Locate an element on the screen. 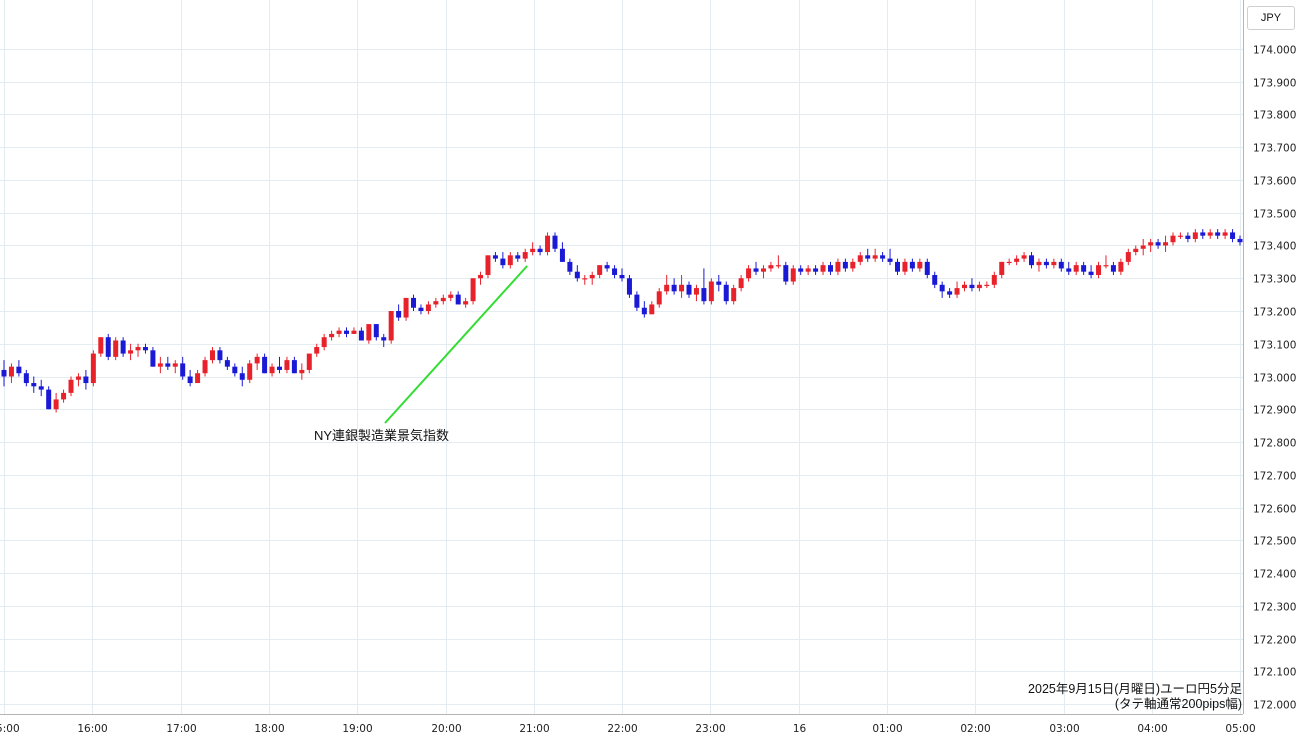 Image resolution: width=1300 pixels, height=745 pixels. chart-caption: 2025年9月15日(月曜日)ユーロ円5分足 (タテ軸通常200pips幅) is located at coordinates (1135, 697).